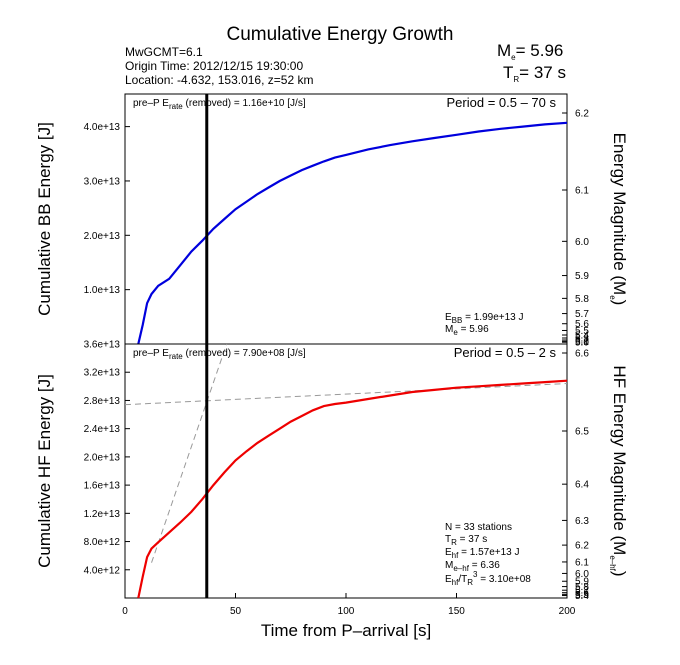 The image size is (680, 665). What do you see at coordinates (346, 630) in the screenshot?
I see `x-axis-label: Time from P–arrival [s]` at bounding box center [346, 630].